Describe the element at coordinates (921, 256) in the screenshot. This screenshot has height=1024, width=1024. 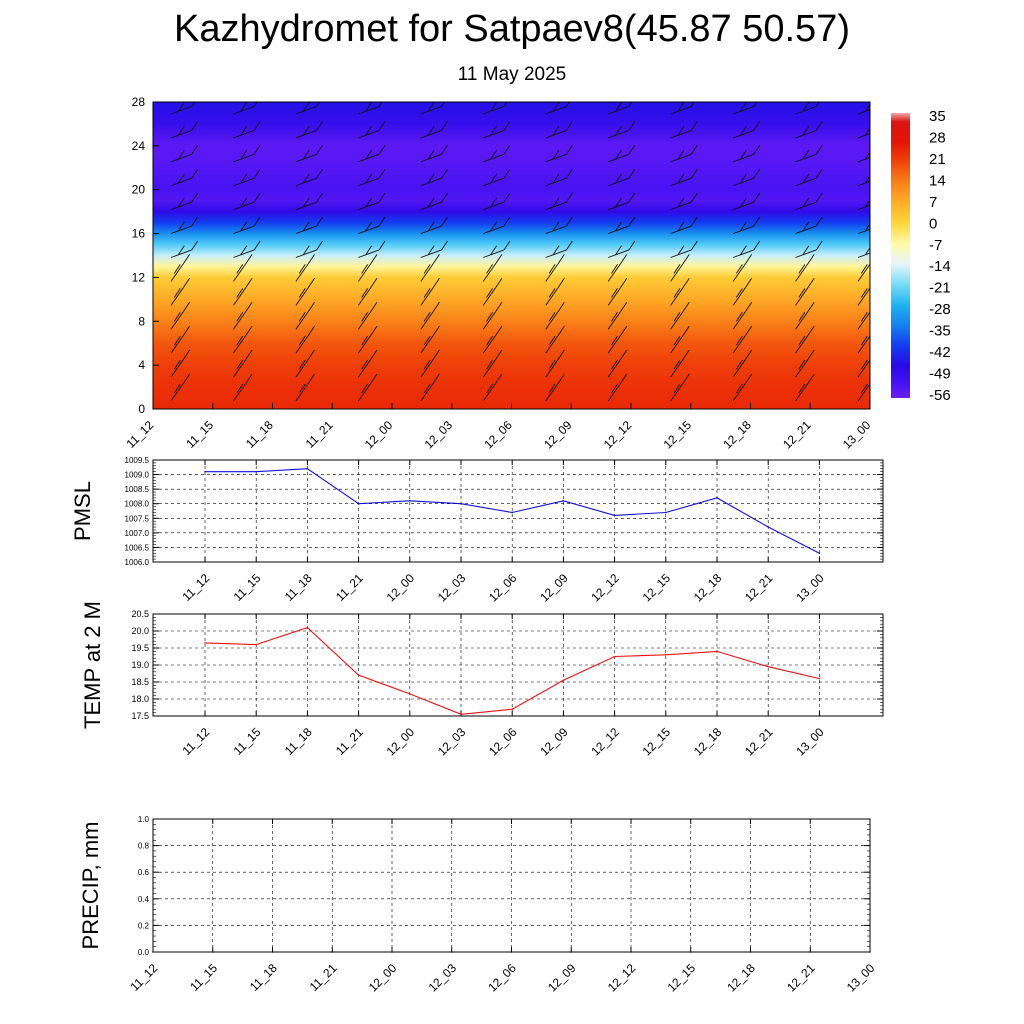
I see `colorbar: 35 28 21 14 7 0 -7 -14 -21 -28 -35 -42 -49 -56` at that location.